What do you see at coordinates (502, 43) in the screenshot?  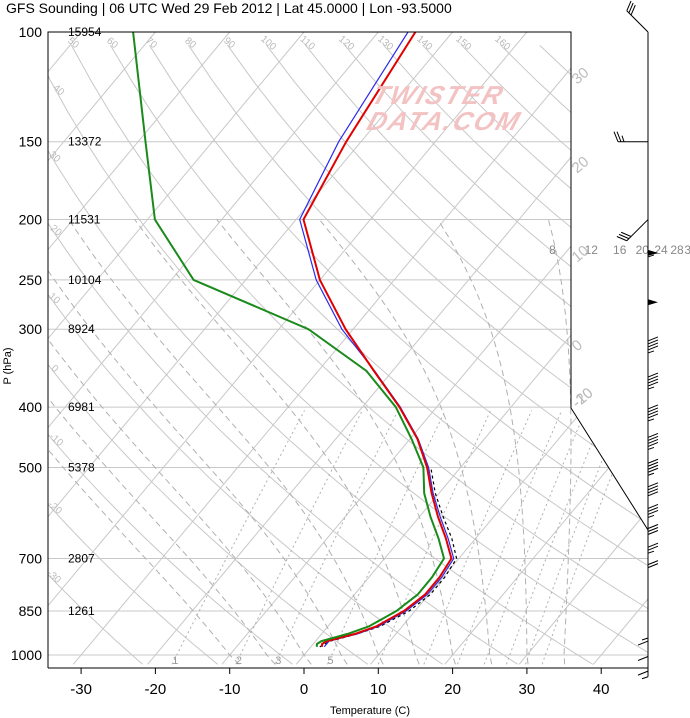 I see `dry-adiabat-label: 160` at bounding box center [502, 43].